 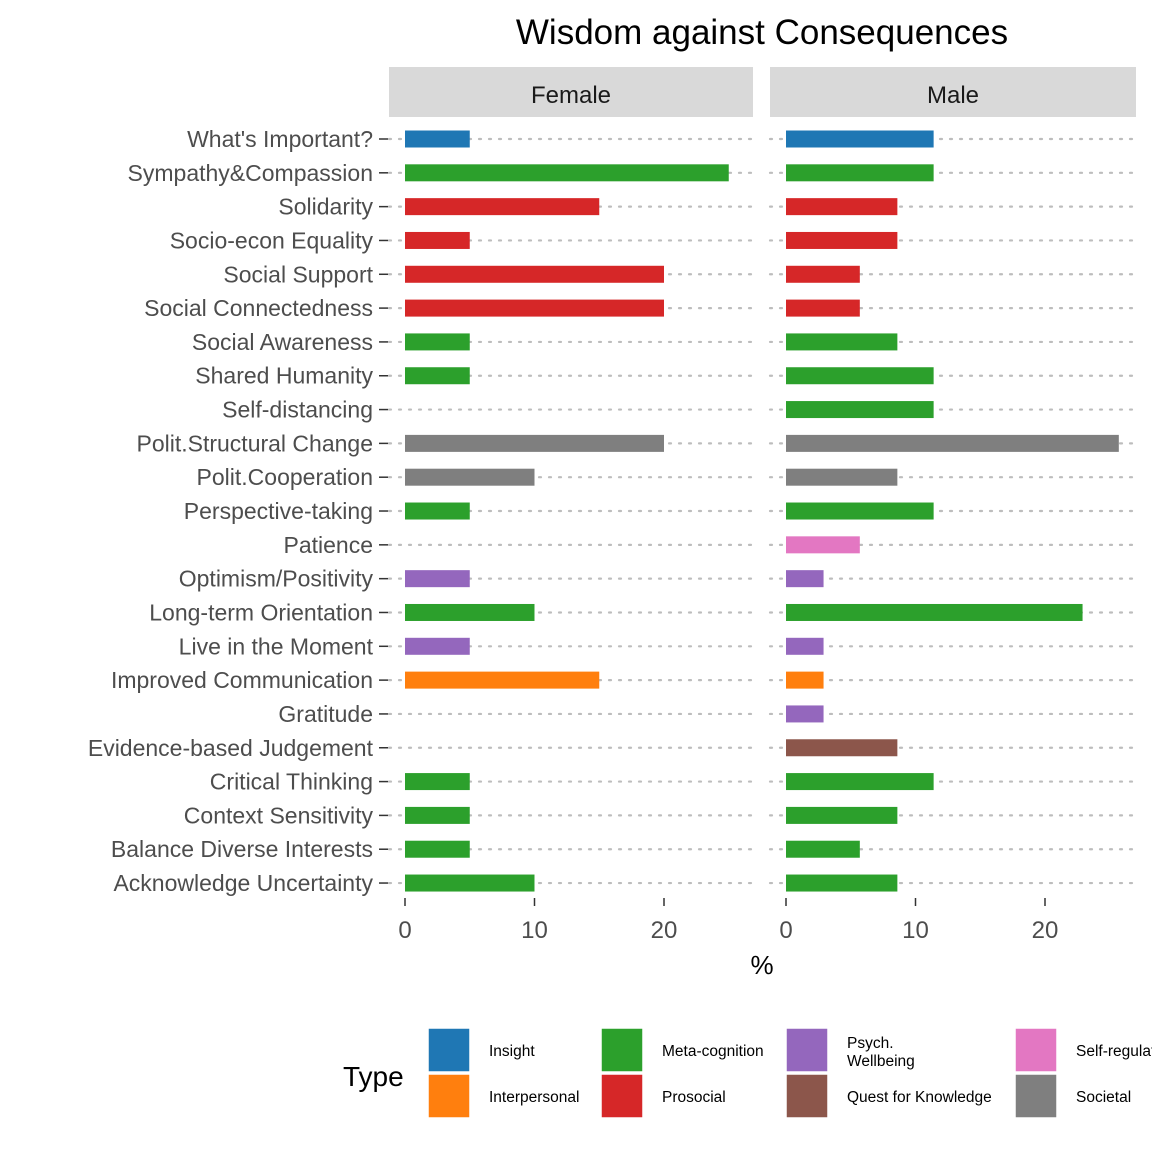 I want to click on category-label: Patience, so click(x=328, y=545).